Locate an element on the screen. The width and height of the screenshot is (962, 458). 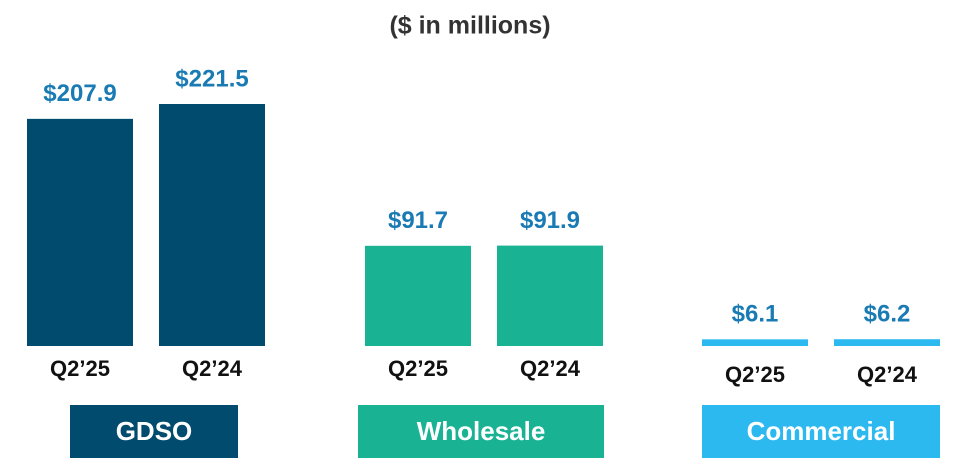
value-label: $207.9 is located at coordinates (79, 93).